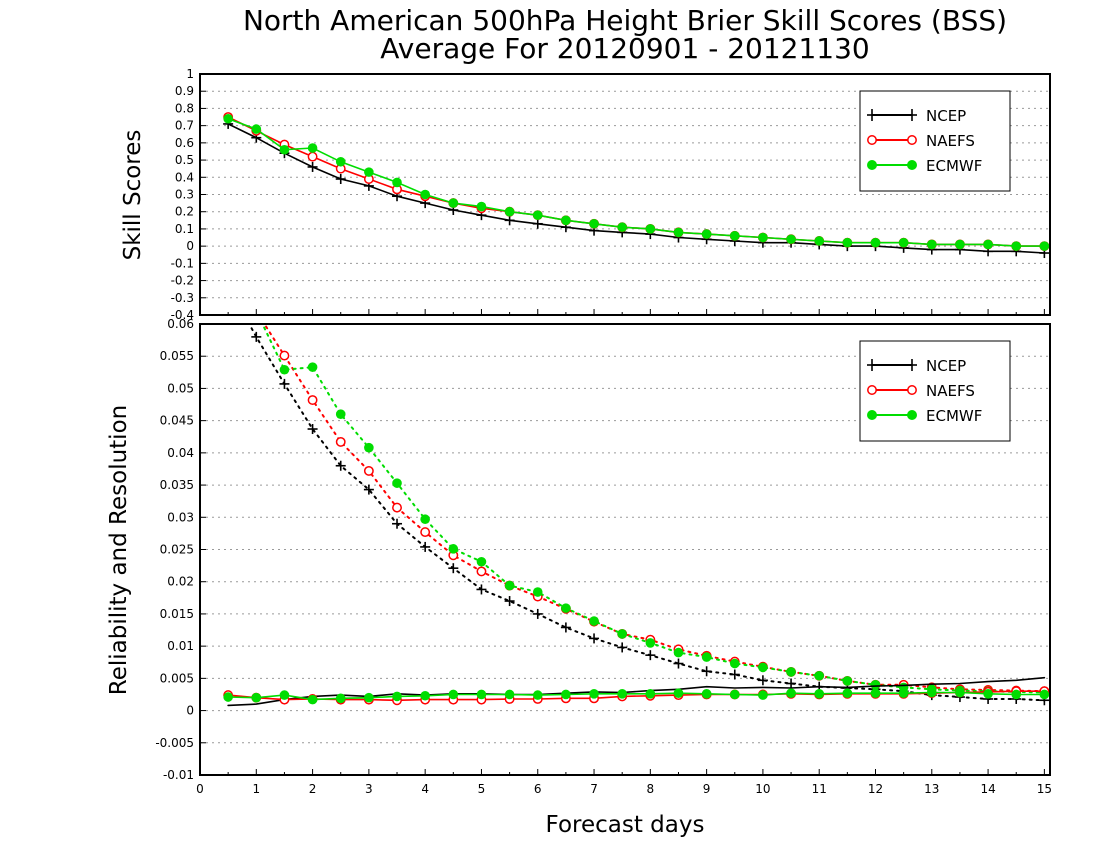  I want to click on bottom-y-tick-label: 0.035, so click(177, 485).